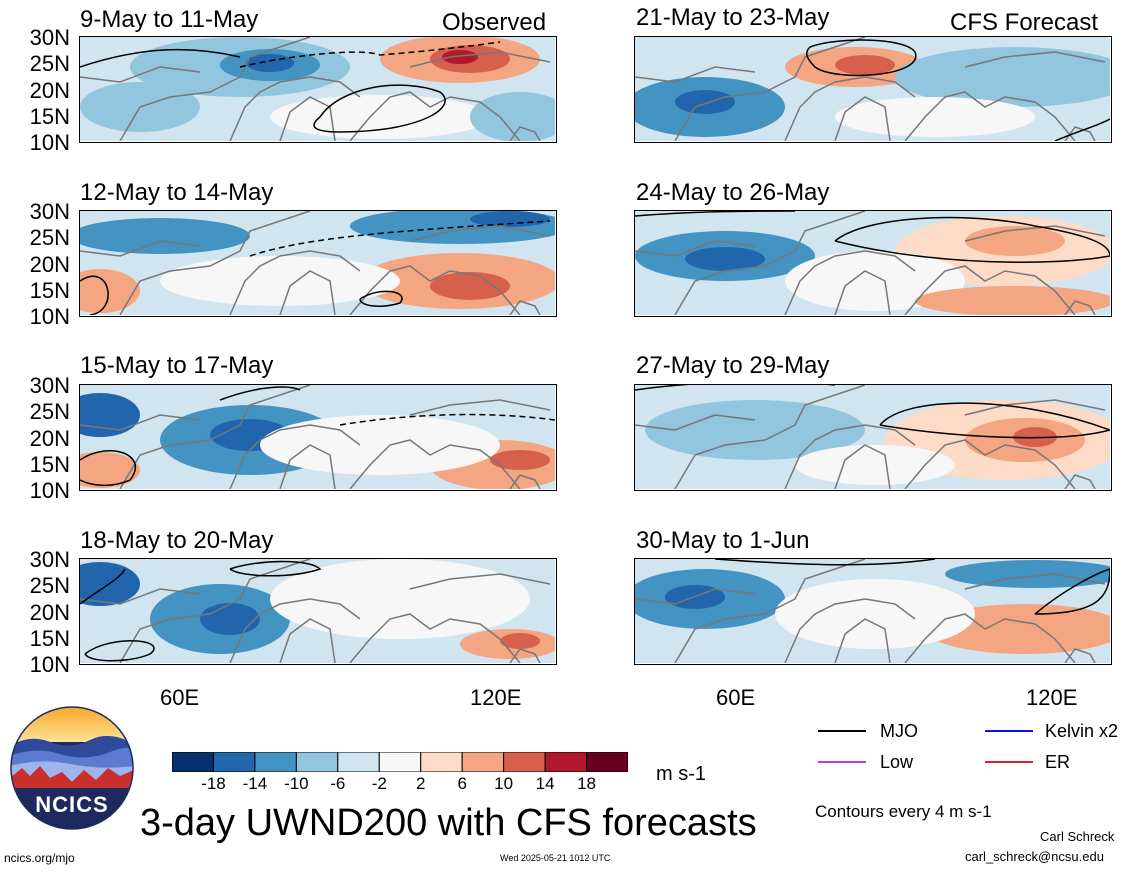 The height and width of the screenshot is (872, 1135). Describe the element at coordinates (177, 192) in the screenshot. I see `panel-title-2: 12-May to 14-May` at that location.